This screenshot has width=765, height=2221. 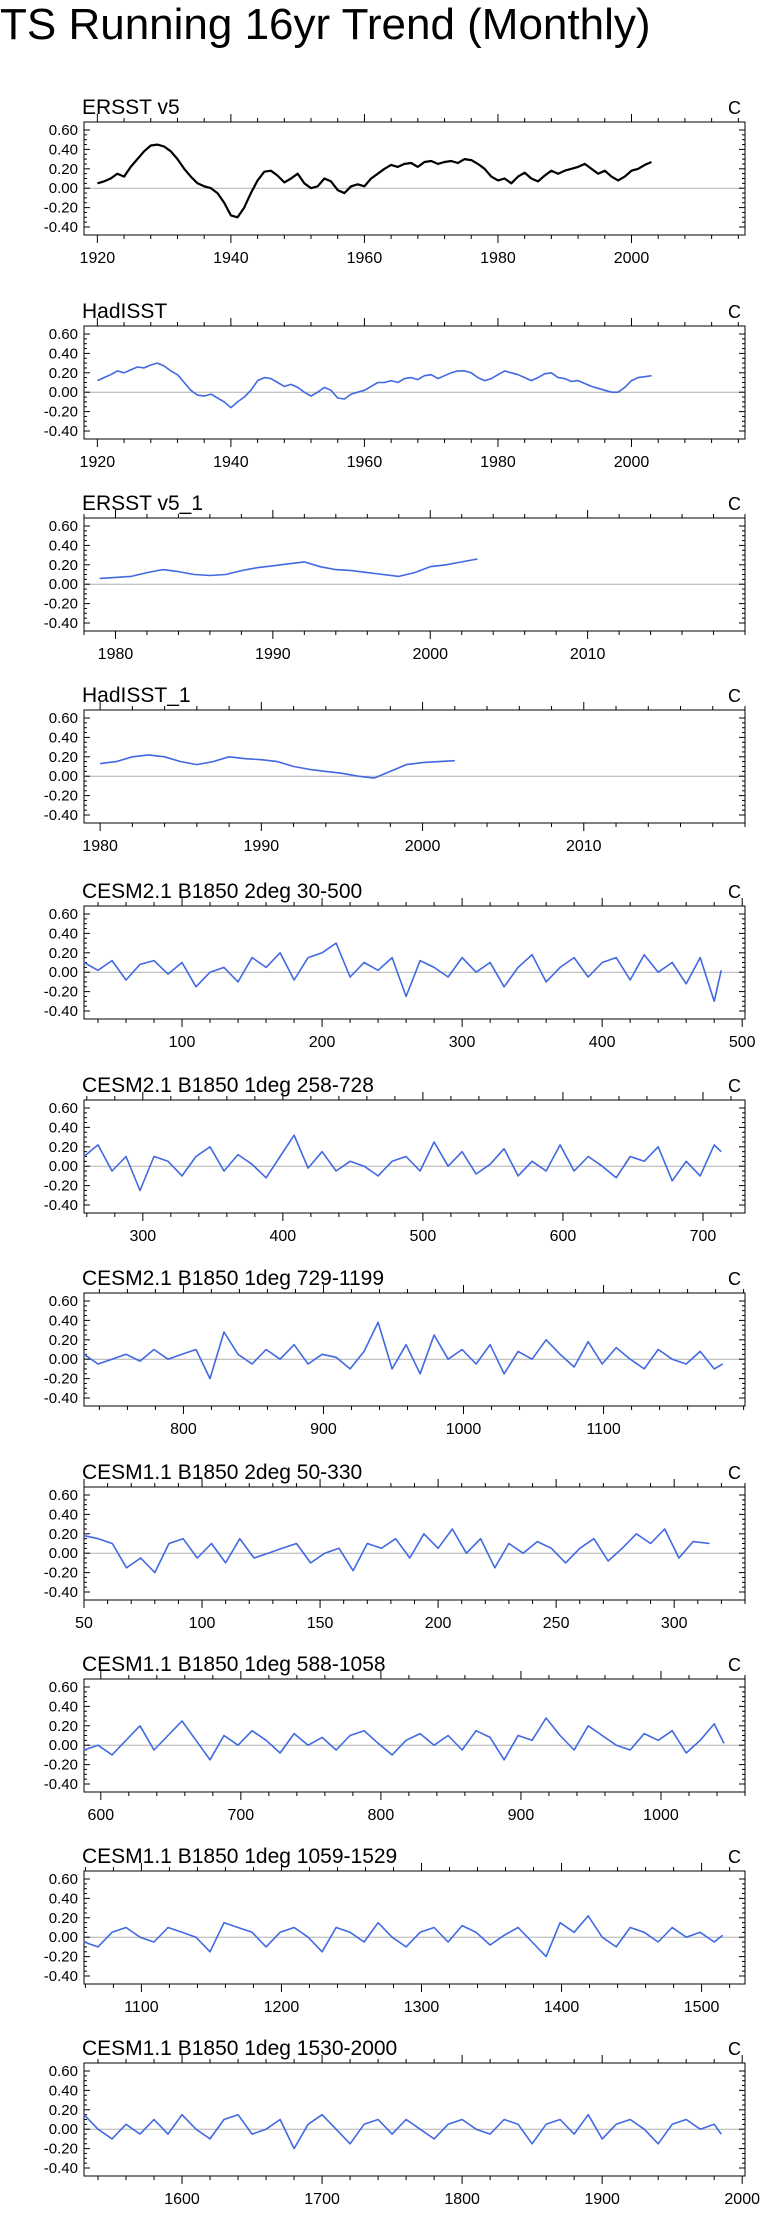 What do you see at coordinates (239, 1856) in the screenshot?
I see `panel-title: CESM1.1 B1850 1deg 1059-1529` at bounding box center [239, 1856].